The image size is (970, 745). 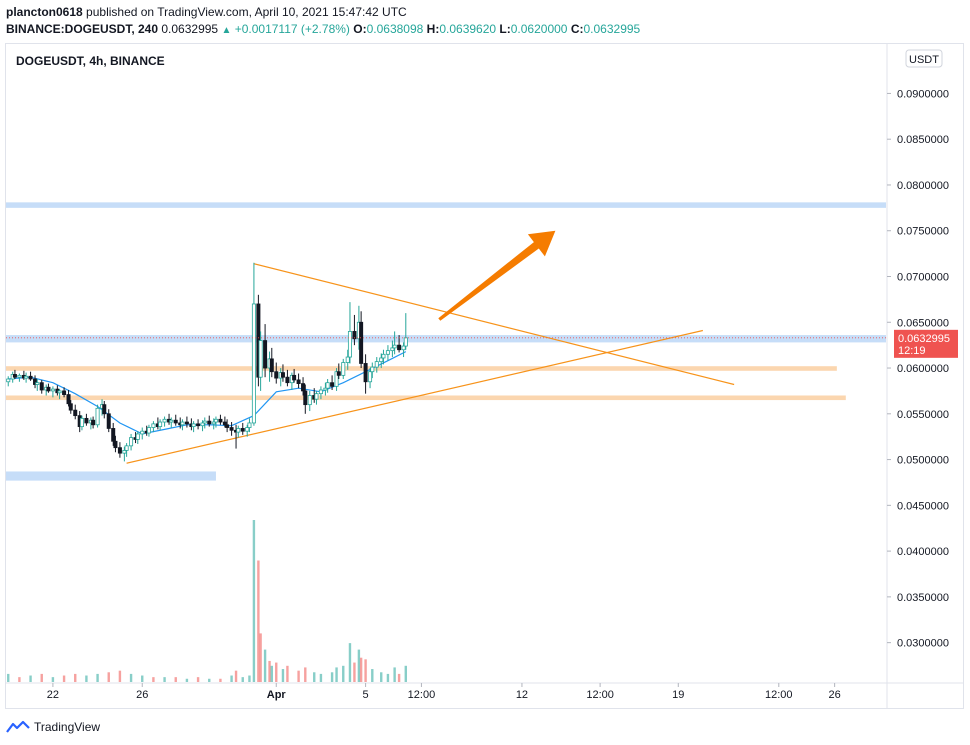 What do you see at coordinates (923, 552) in the screenshot?
I see `y-tick-label: 0.0400000` at bounding box center [923, 552].